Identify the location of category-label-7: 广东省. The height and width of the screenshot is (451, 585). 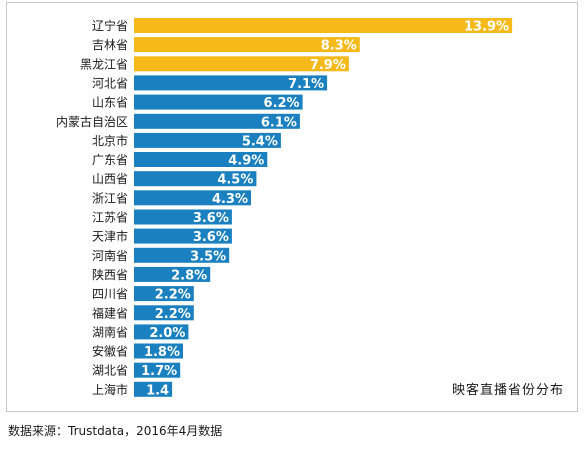
(110, 160).